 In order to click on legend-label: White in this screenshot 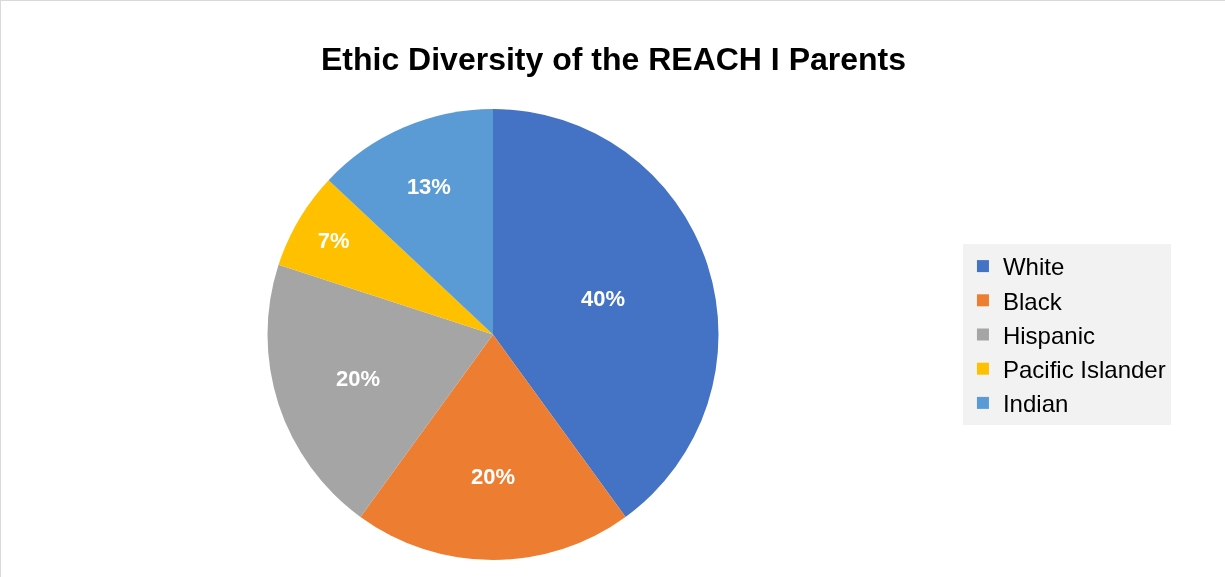, I will do `click(1033, 267)`.